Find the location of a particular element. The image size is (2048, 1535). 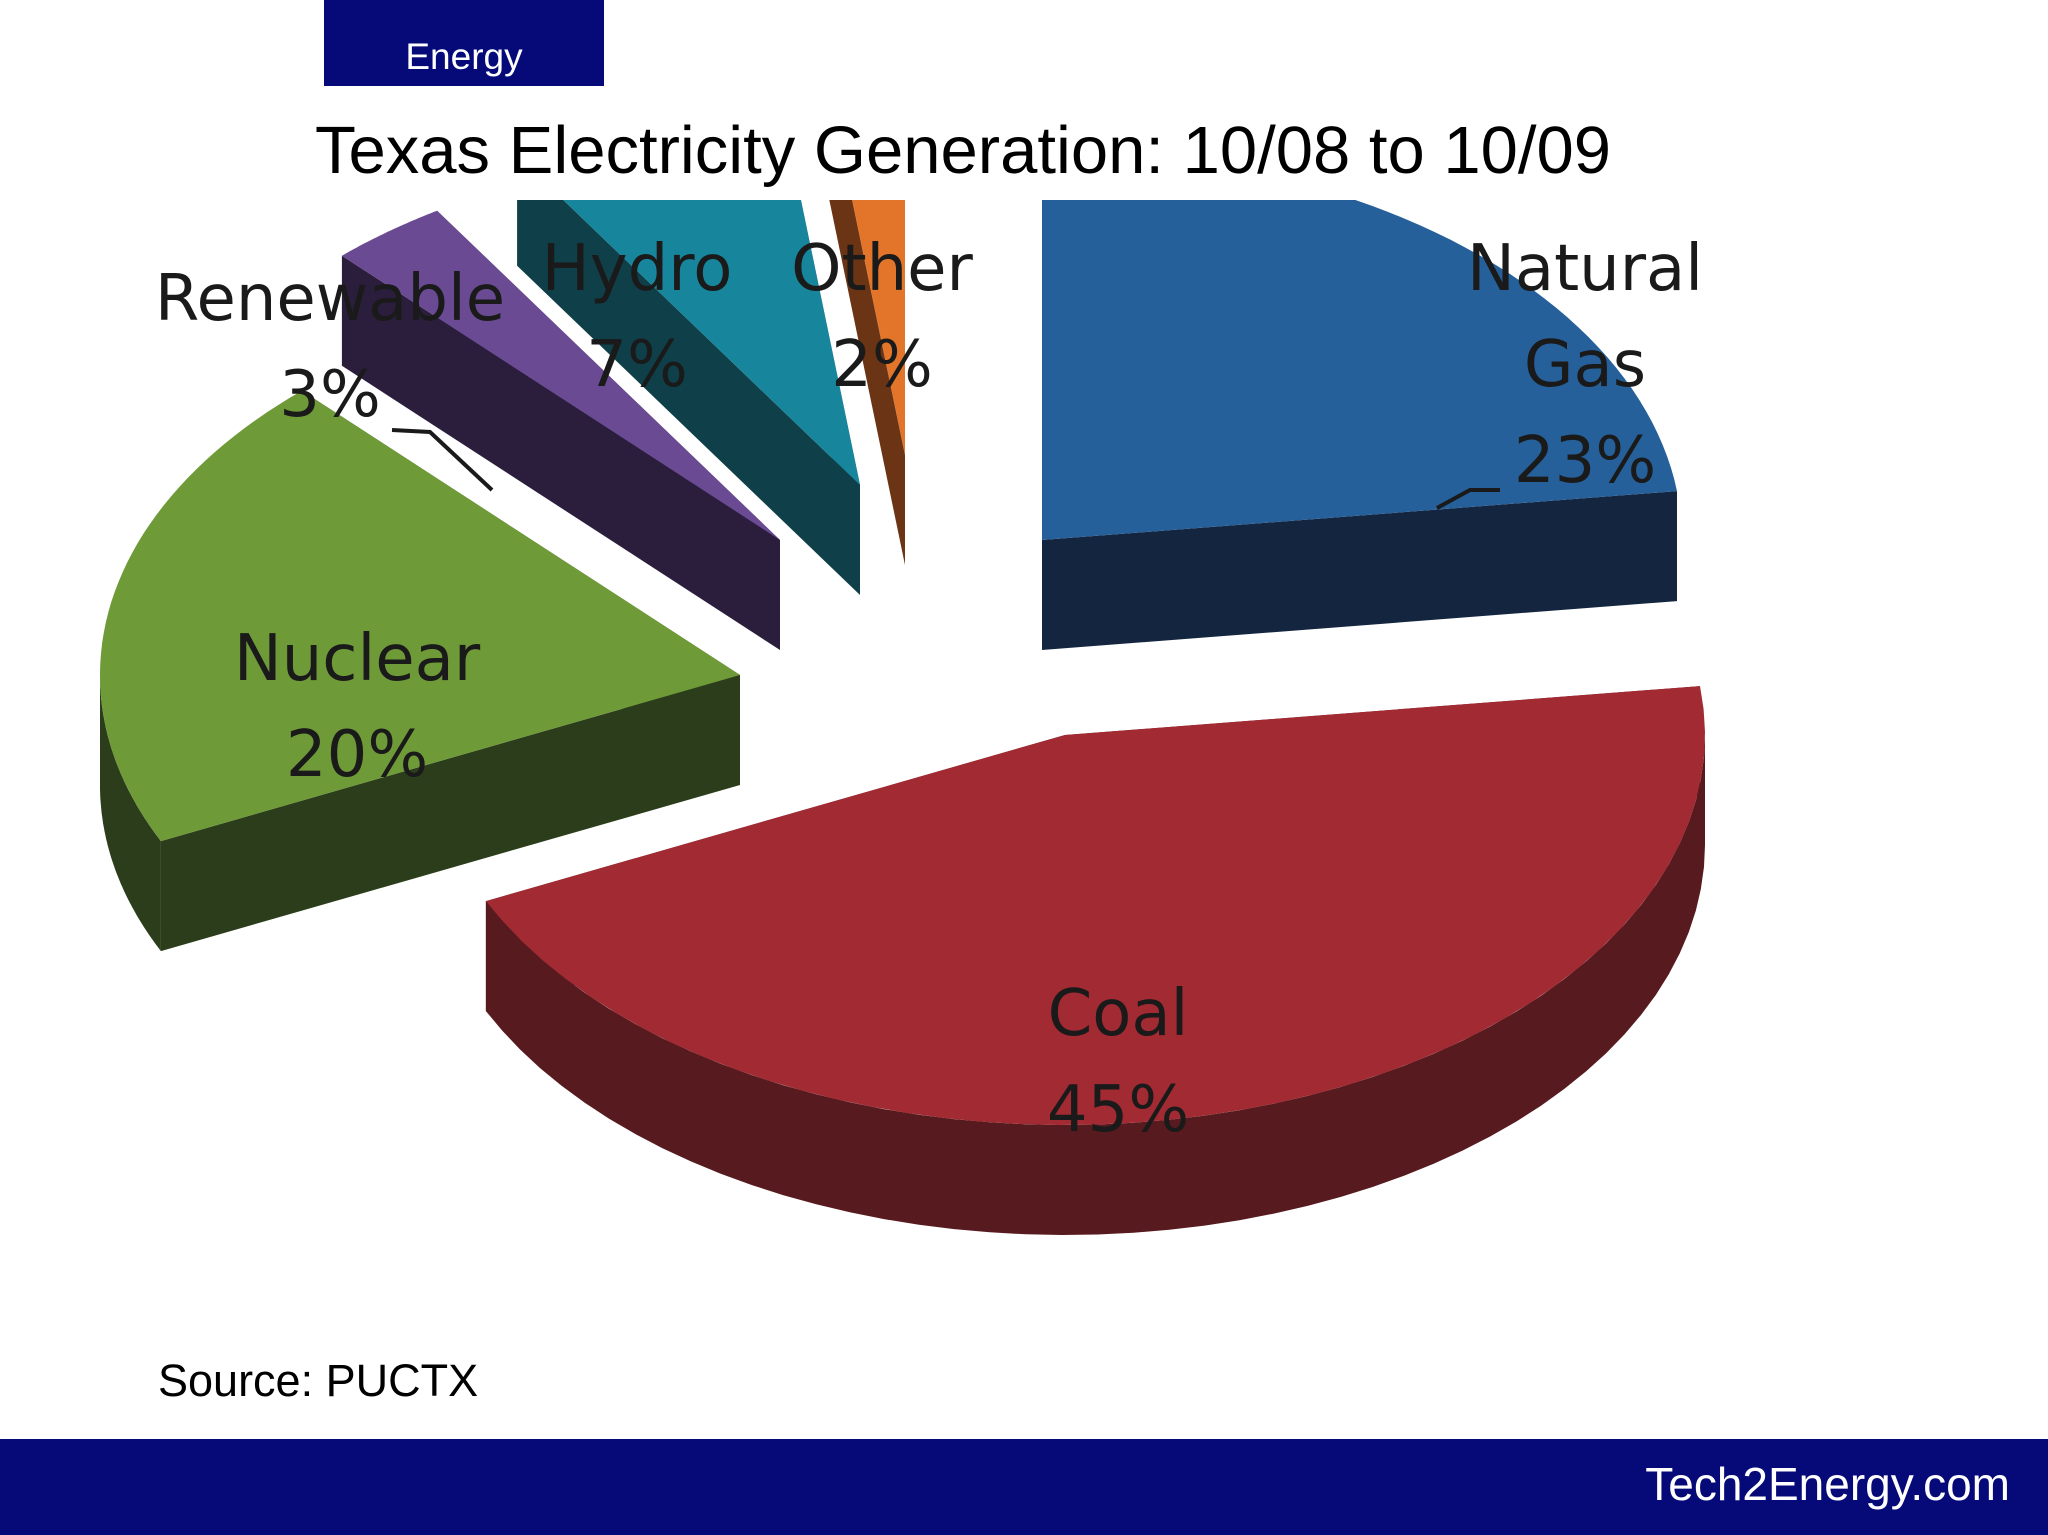

footer-site: Tech2Energy.com is located at coordinates (1827, 1484).